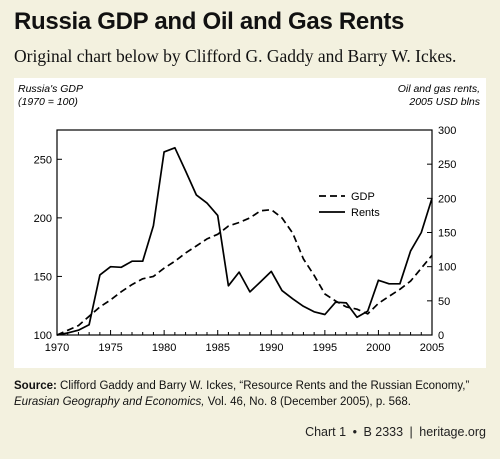 This screenshot has height=459, width=500. Describe the element at coordinates (109, 402) in the screenshot. I see `source-journal: Eurasian Geography and Economics,` at that location.